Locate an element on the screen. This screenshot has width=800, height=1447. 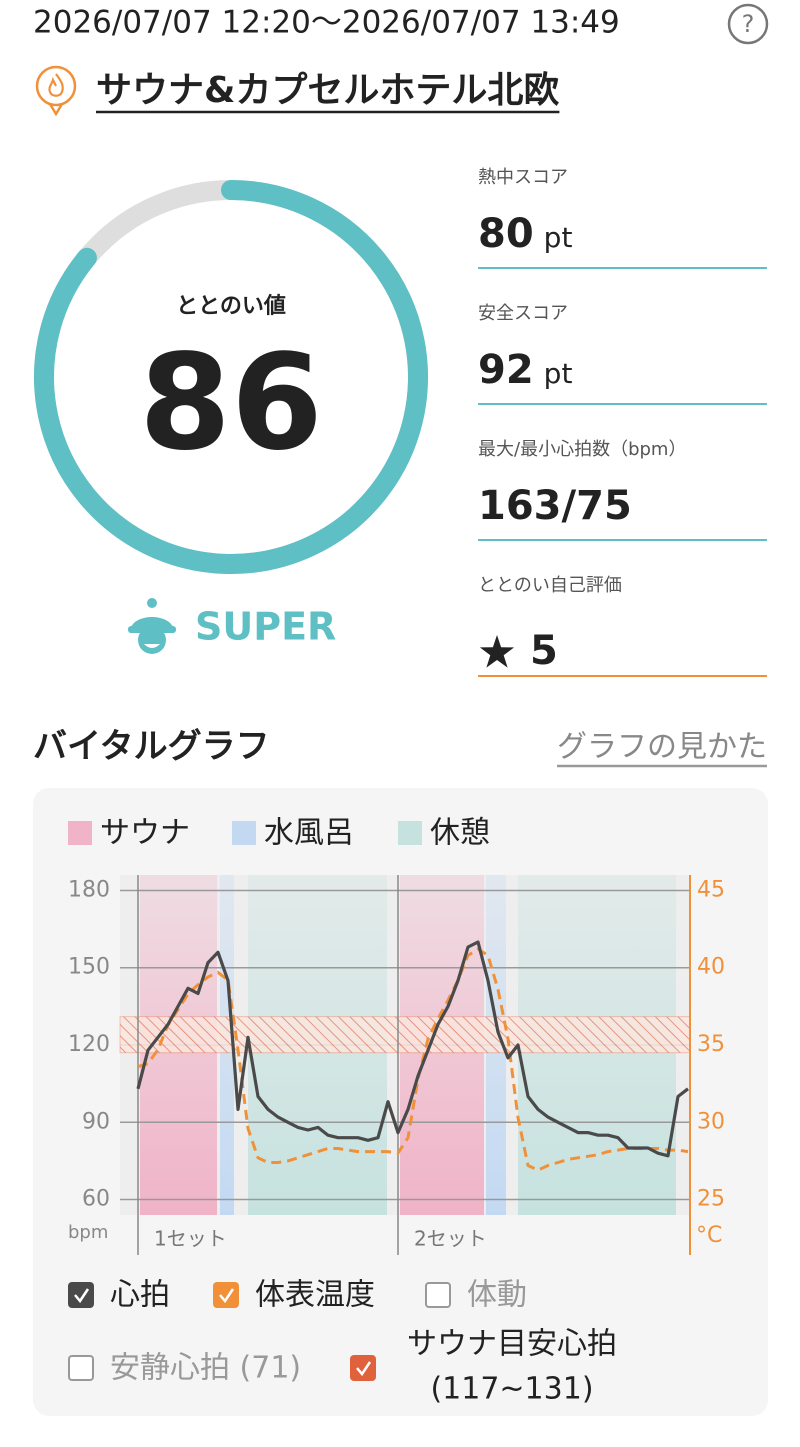
rank-label: SUPER is located at coordinates (265, 627).